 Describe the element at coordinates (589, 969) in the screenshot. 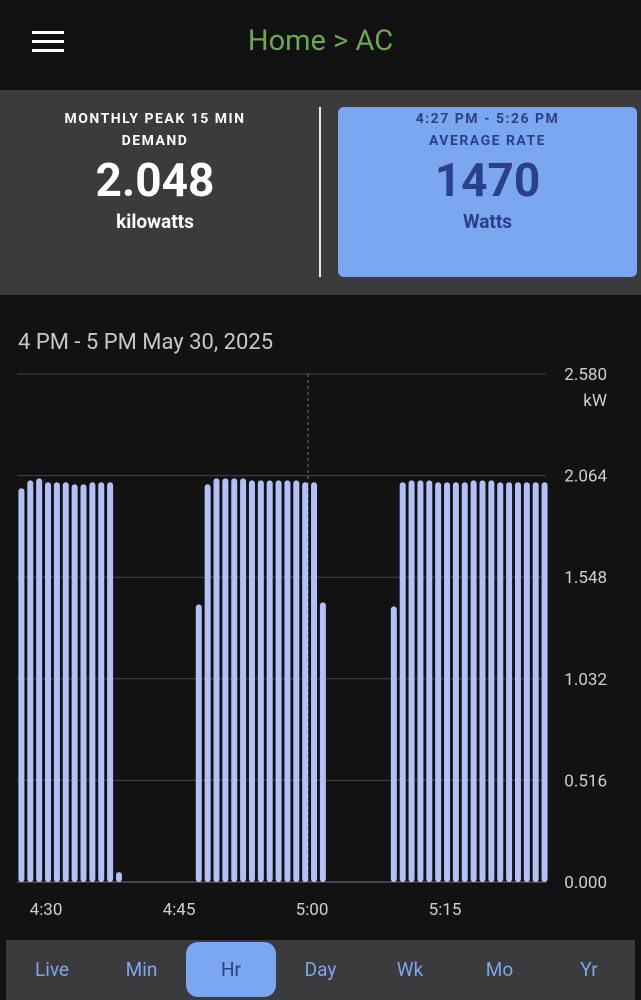

I see `tab: Yr` at that location.